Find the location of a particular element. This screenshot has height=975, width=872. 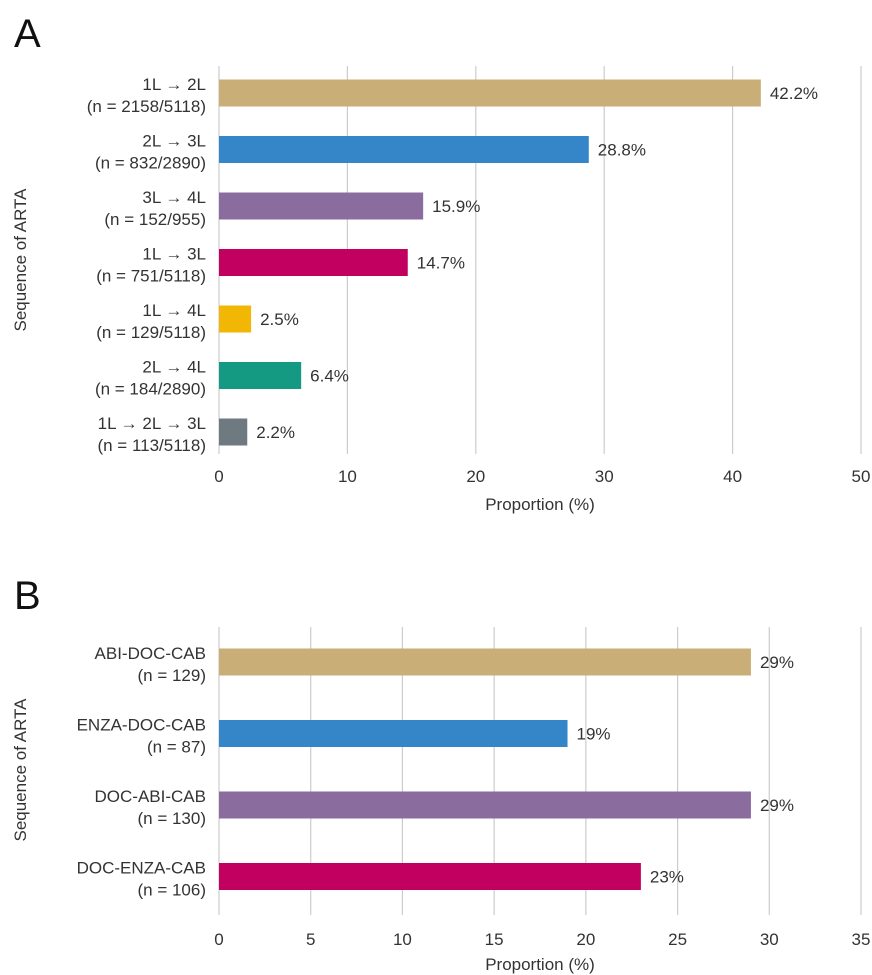

chart-a-category-label: 2L → 3L is located at coordinates (174, 141).